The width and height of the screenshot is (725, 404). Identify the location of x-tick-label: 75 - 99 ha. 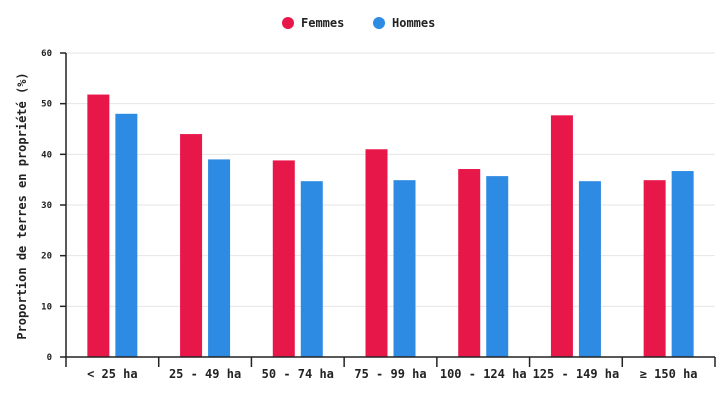
(390, 374).